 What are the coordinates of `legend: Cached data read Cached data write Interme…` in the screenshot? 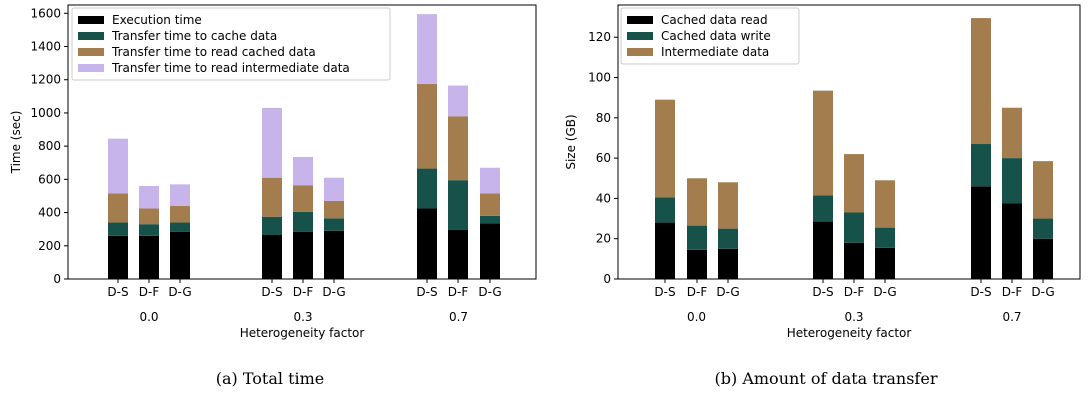 It's located at (710, 36).